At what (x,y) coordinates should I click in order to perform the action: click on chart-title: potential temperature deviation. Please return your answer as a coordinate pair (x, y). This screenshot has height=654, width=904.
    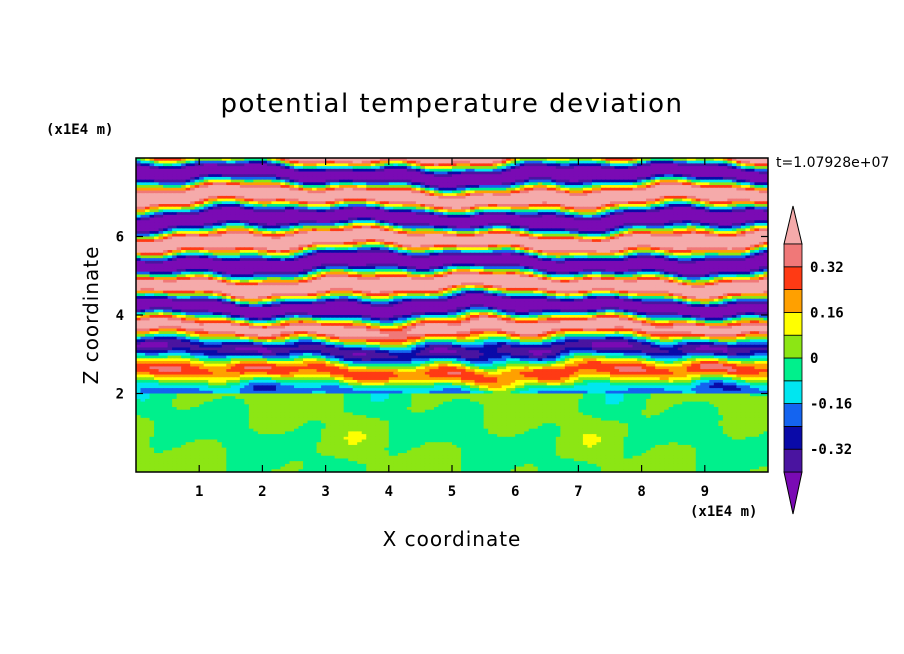
    Looking at the image, I should click on (452, 104).